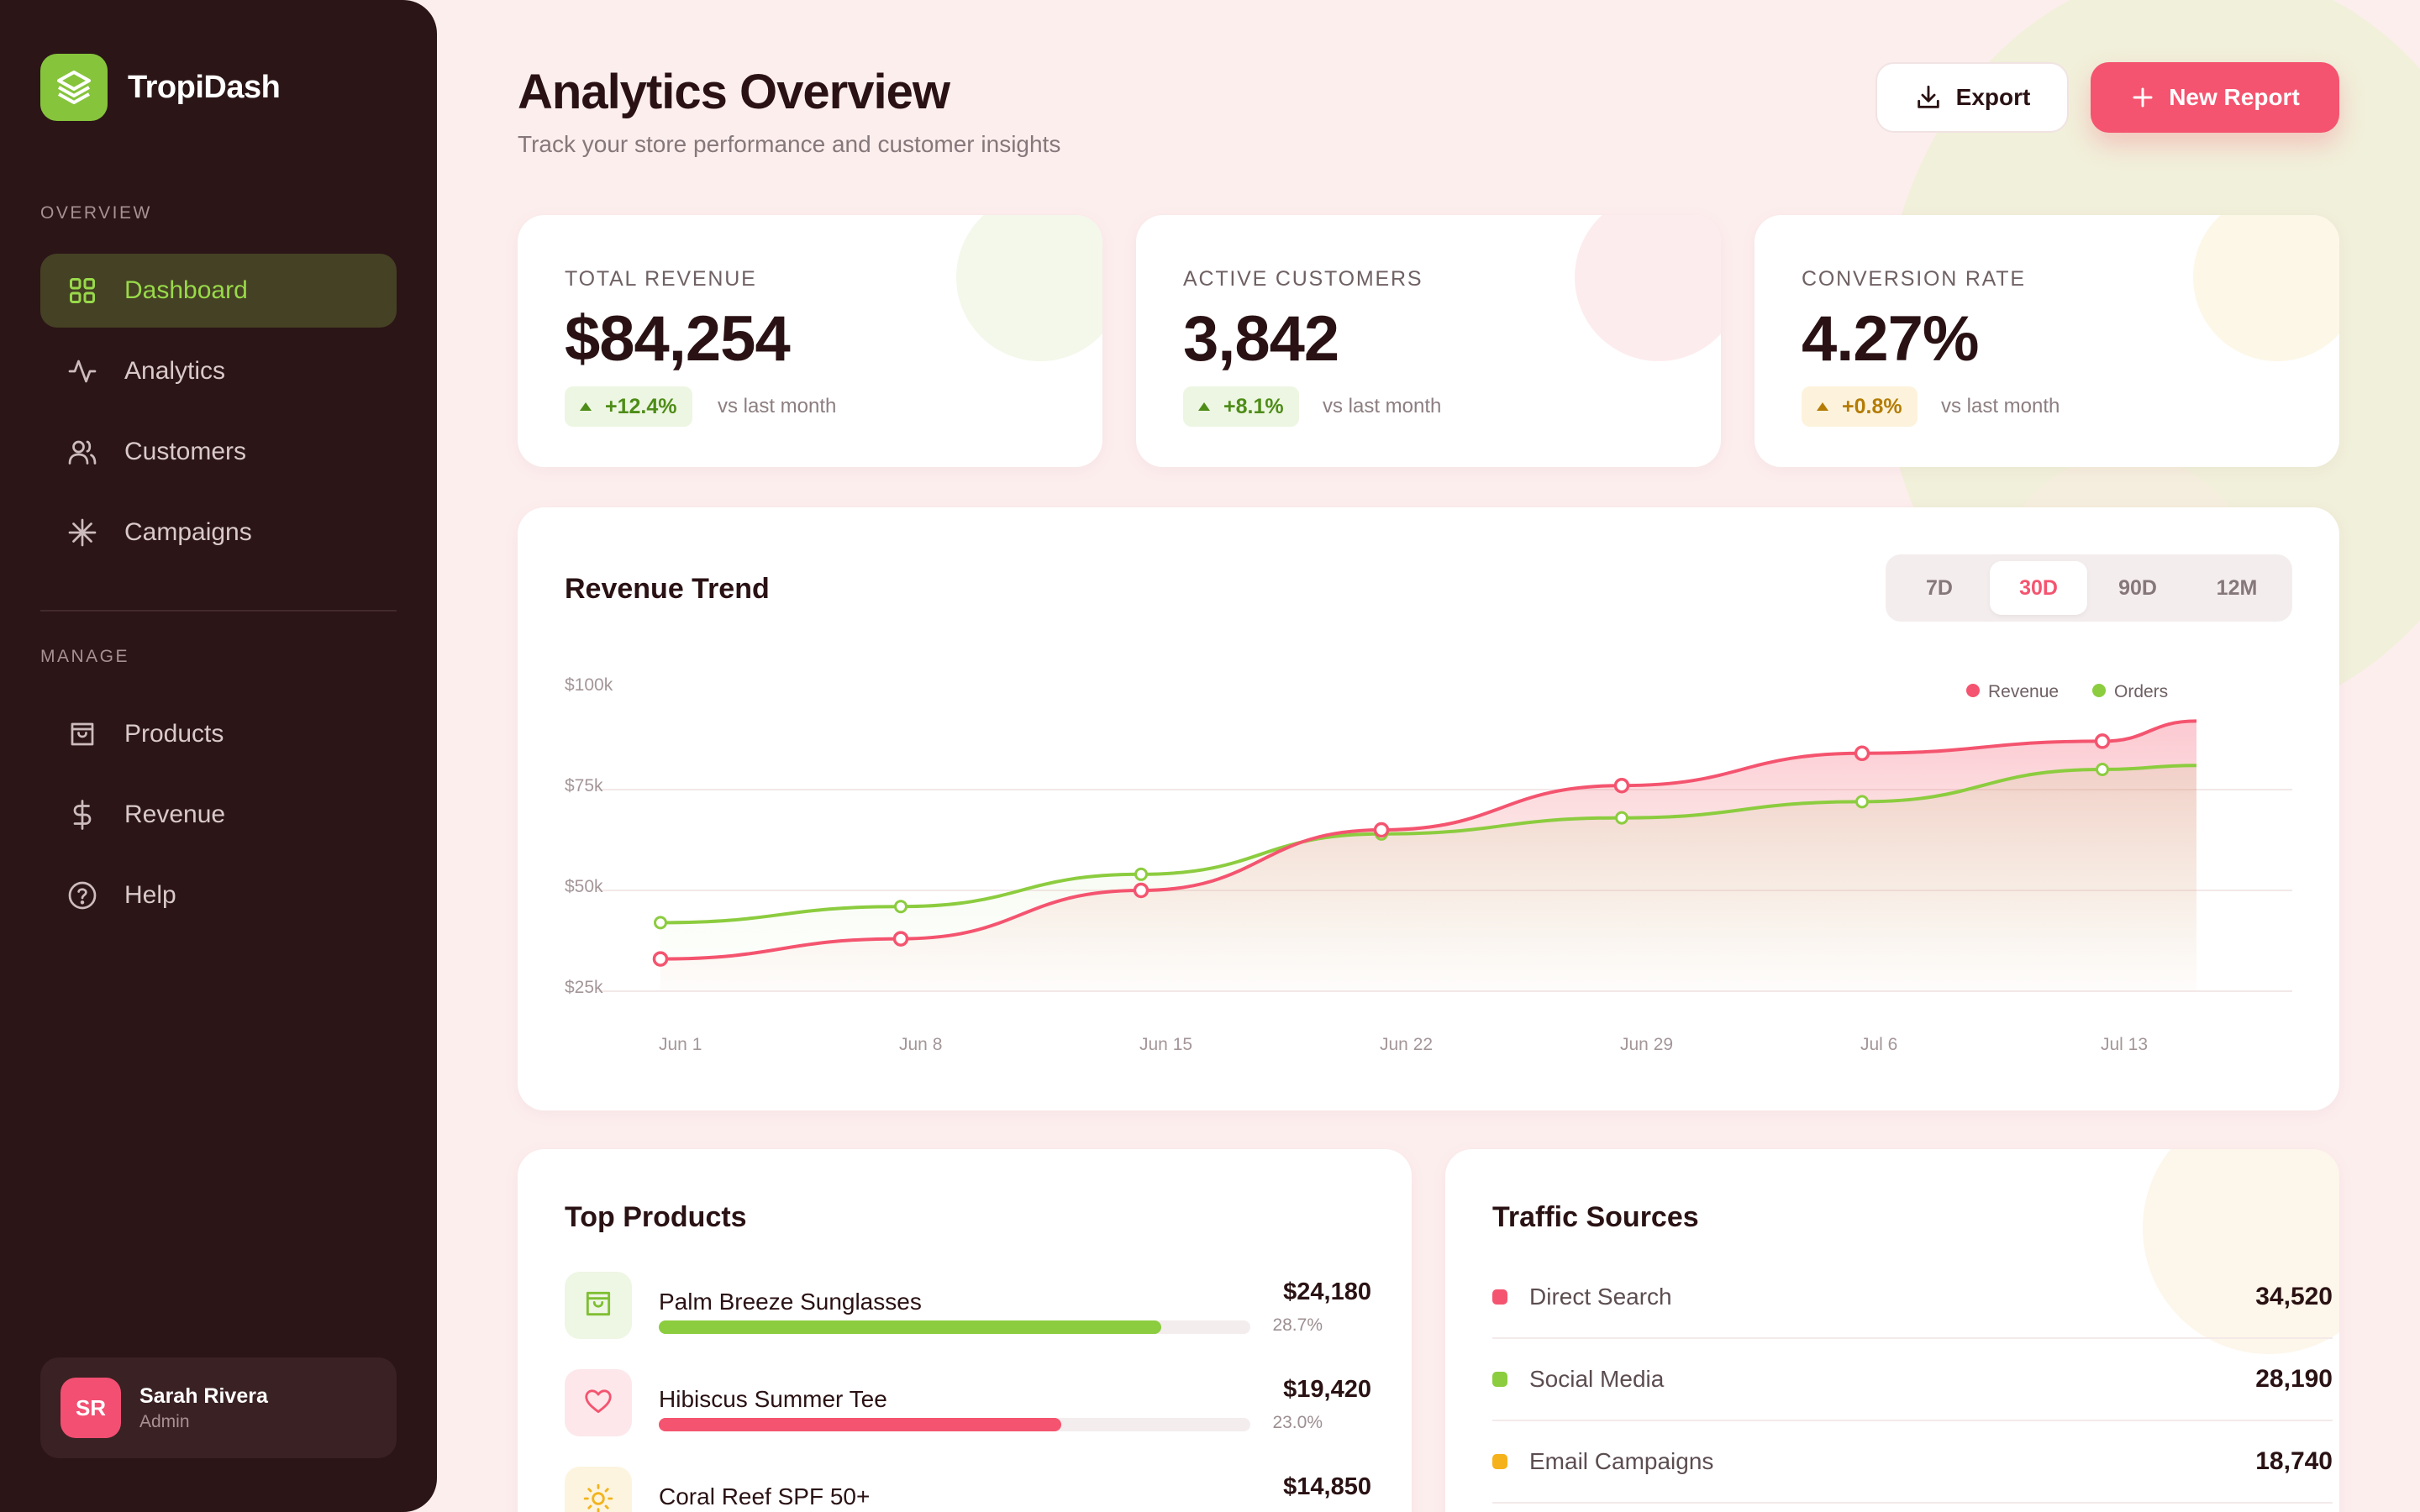 This screenshot has width=2420, height=1512. I want to click on sidebar-item-label: Products, so click(174, 734).